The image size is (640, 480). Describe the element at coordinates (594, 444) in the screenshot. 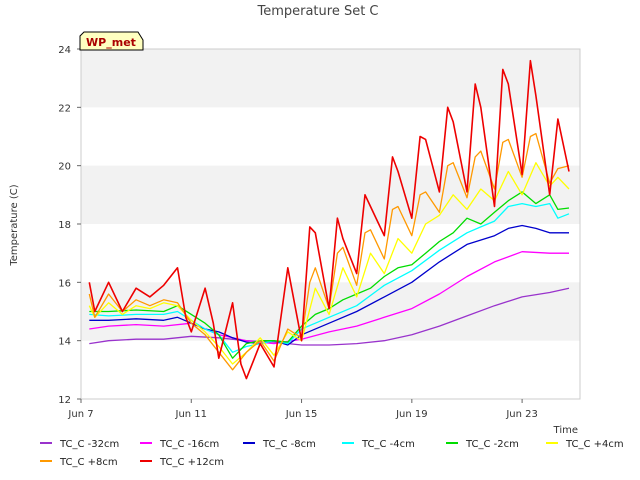

I see `legend-label: TC_C +4cm` at that location.